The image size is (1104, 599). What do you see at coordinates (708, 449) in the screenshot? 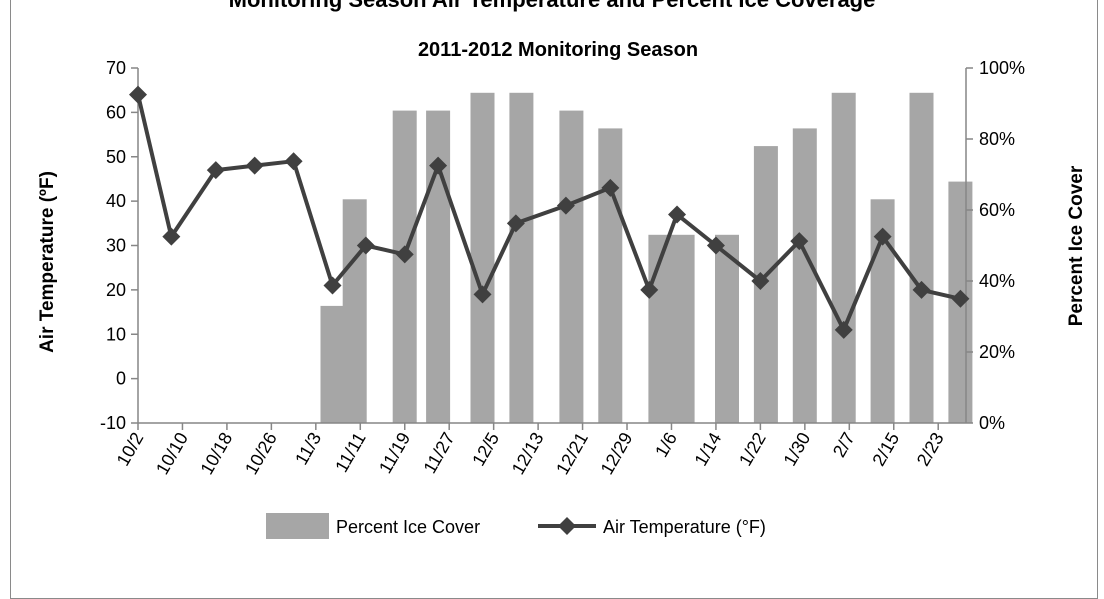
I see `x-tick-label: 1/14` at bounding box center [708, 449].